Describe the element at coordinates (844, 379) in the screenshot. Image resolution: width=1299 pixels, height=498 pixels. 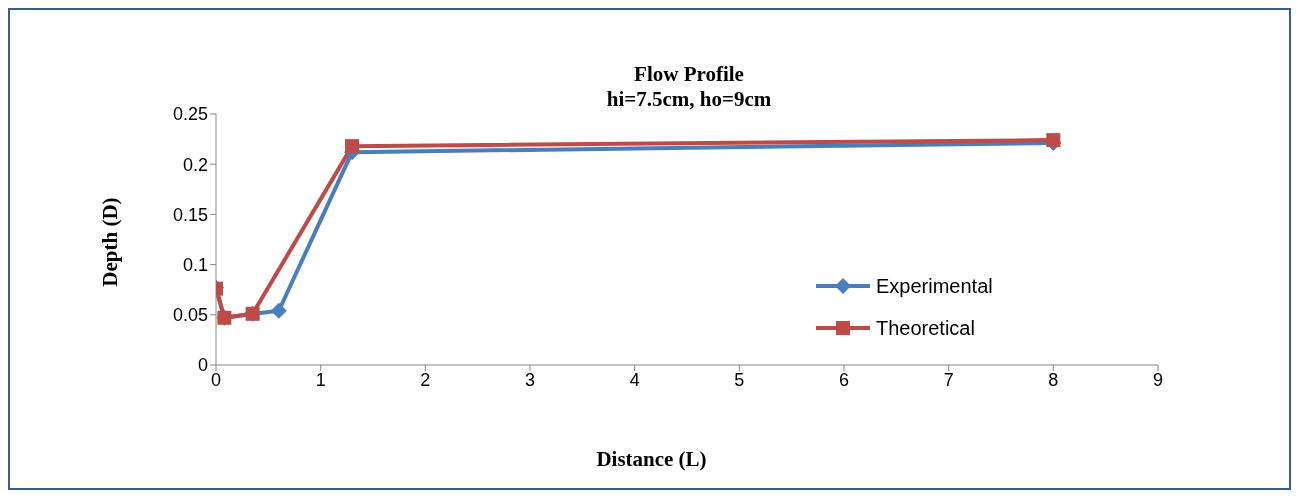
I see `x-tick-label: 6` at that location.